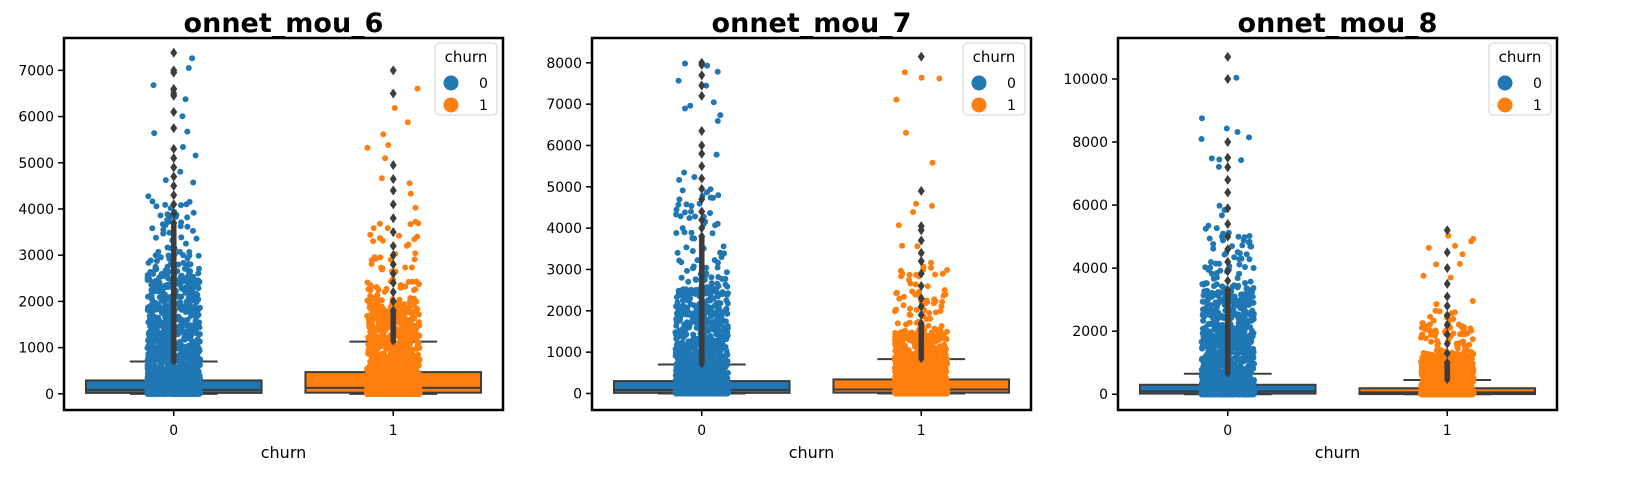 This screenshot has width=1625, height=487. I want to click on y-tick-label: 6000, so click(564, 146).